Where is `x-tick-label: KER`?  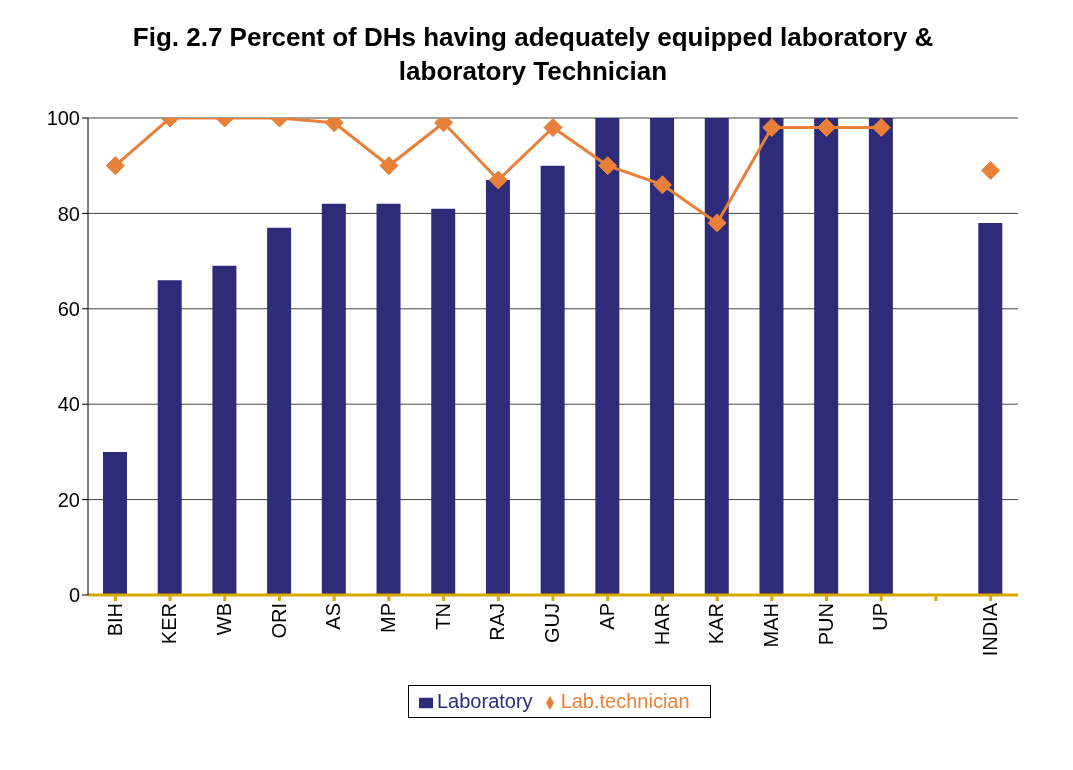
x-tick-label: KER is located at coordinates (169, 624).